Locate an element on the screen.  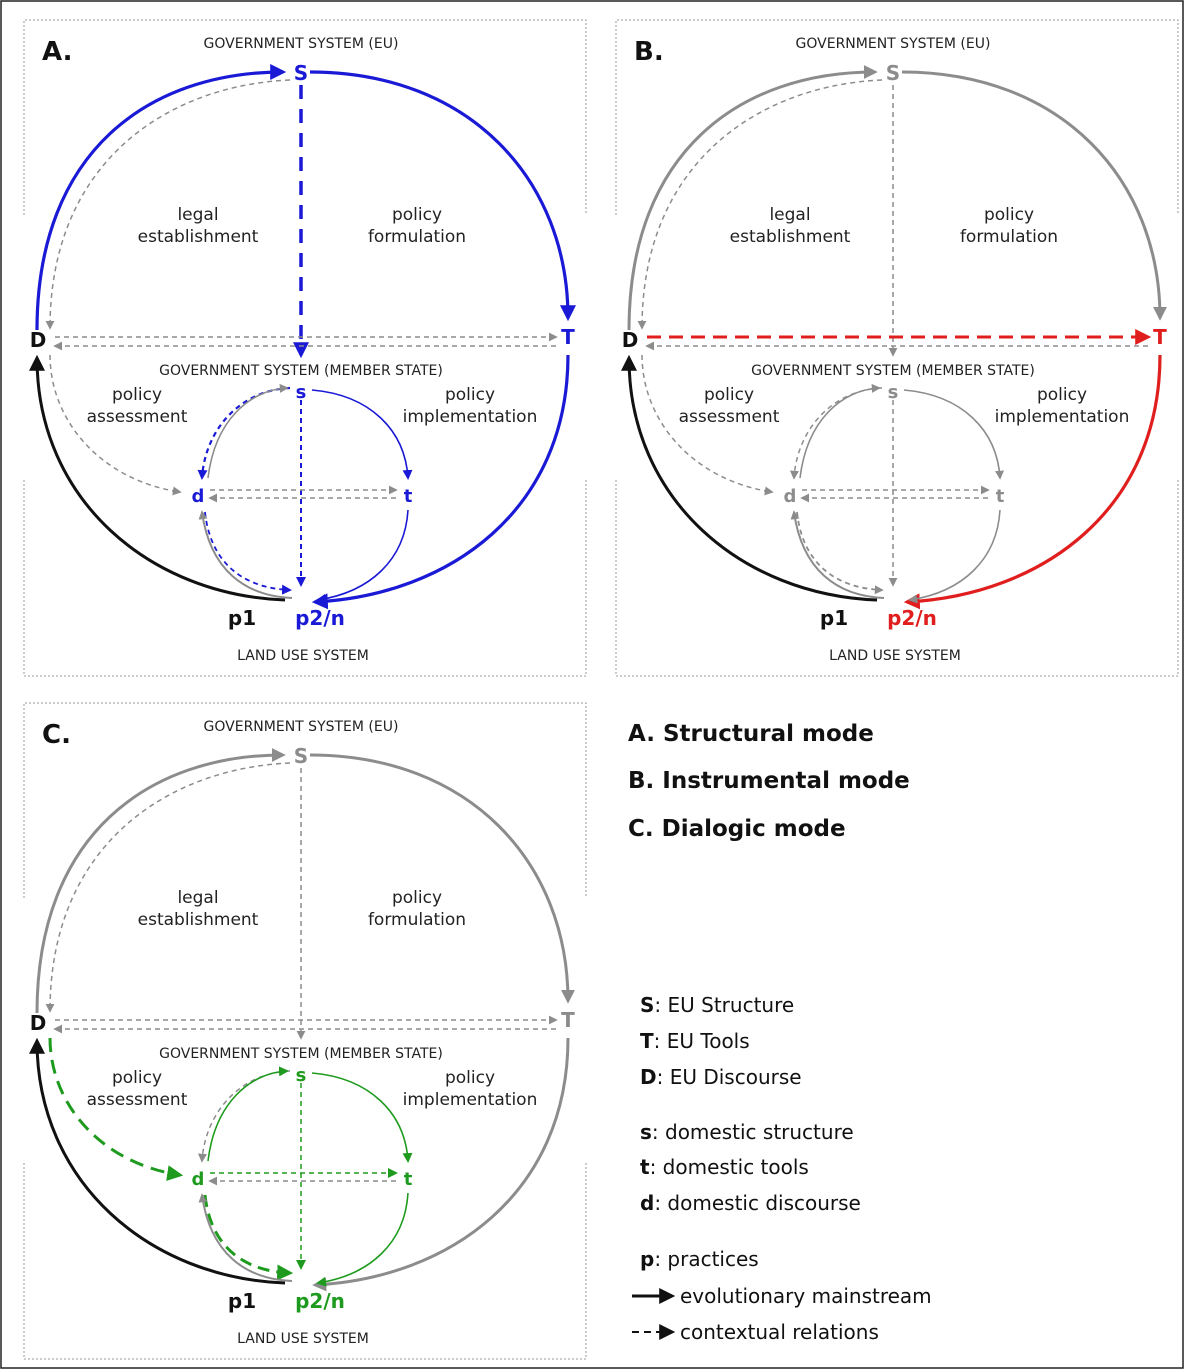
legend-key-S: S is located at coordinates (647, 1005).